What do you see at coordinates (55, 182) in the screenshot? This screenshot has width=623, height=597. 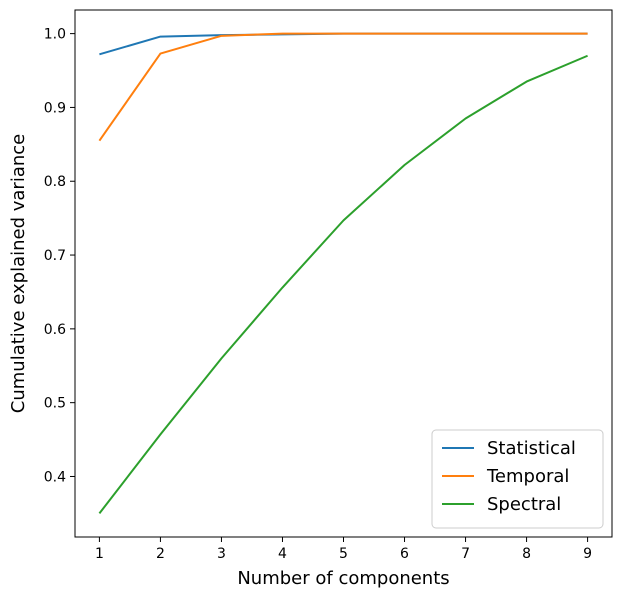 I see `y-tick-label: 0.8` at bounding box center [55, 182].